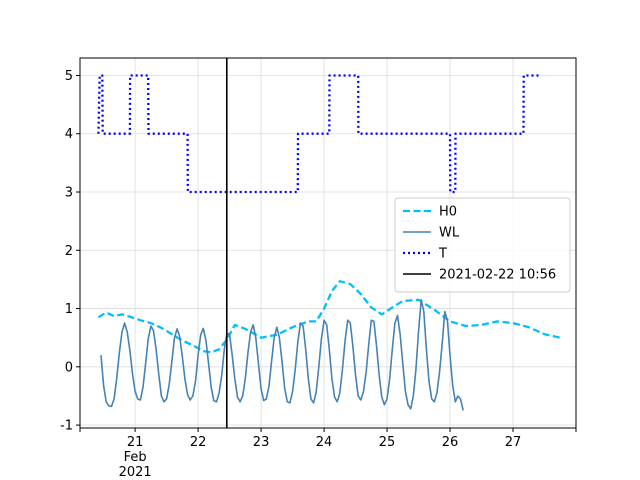 This screenshot has width=640, height=480. I want to click on y-tick-label: 1, so click(69, 309).